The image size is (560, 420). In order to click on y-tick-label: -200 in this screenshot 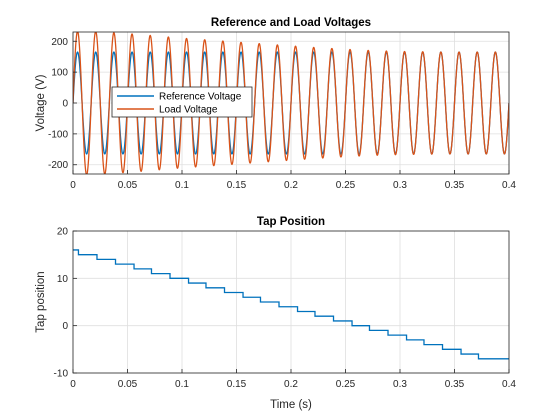, I will do `click(58, 165)`.